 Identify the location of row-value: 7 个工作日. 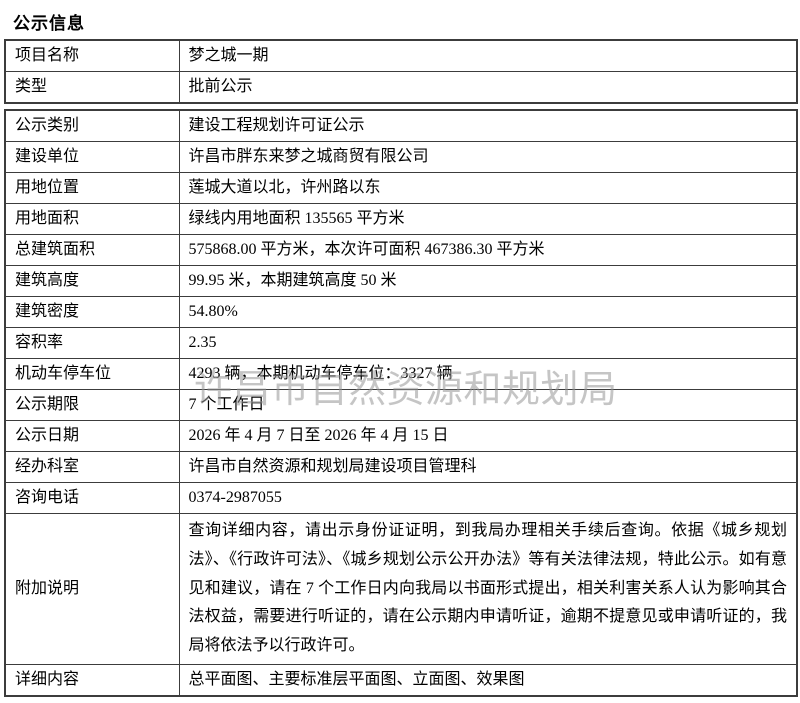
(488, 405).